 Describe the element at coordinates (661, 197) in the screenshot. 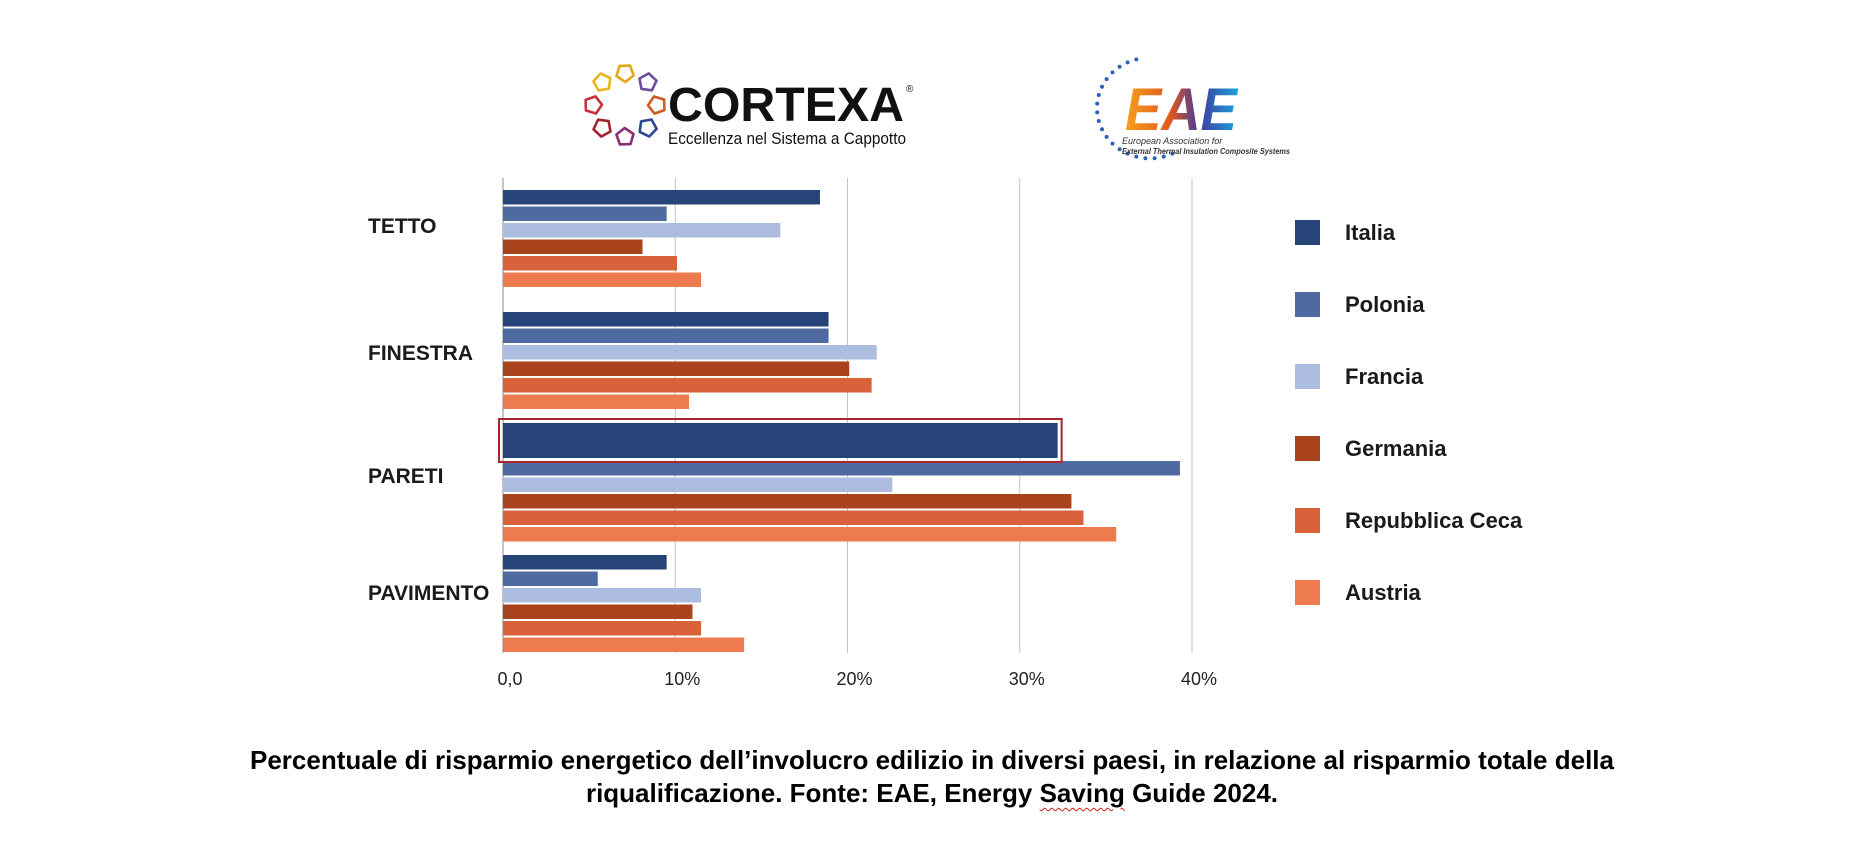

I see `bar-tetto-italia` at that location.